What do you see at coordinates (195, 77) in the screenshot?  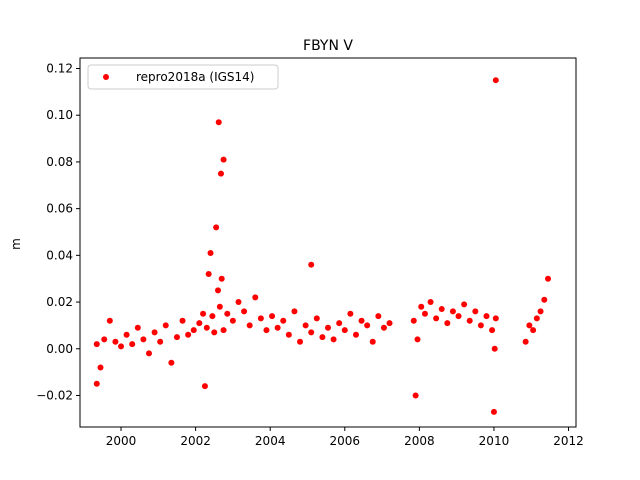 I see `legend-label: repro2018a (IGS14)` at bounding box center [195, 77].